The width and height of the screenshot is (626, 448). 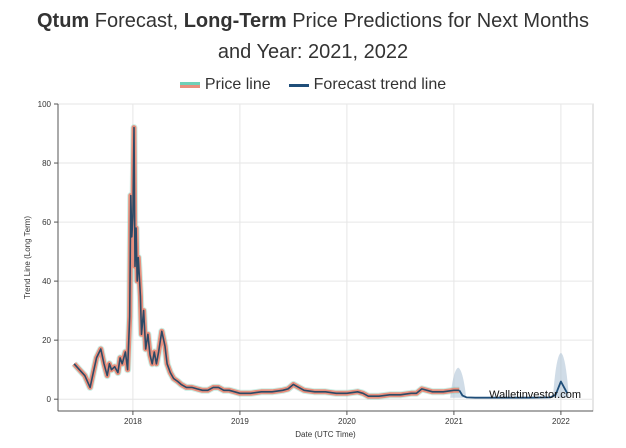 I want to click on legend-label-forecast: Forecast trend line, so click(x=380, y=84).